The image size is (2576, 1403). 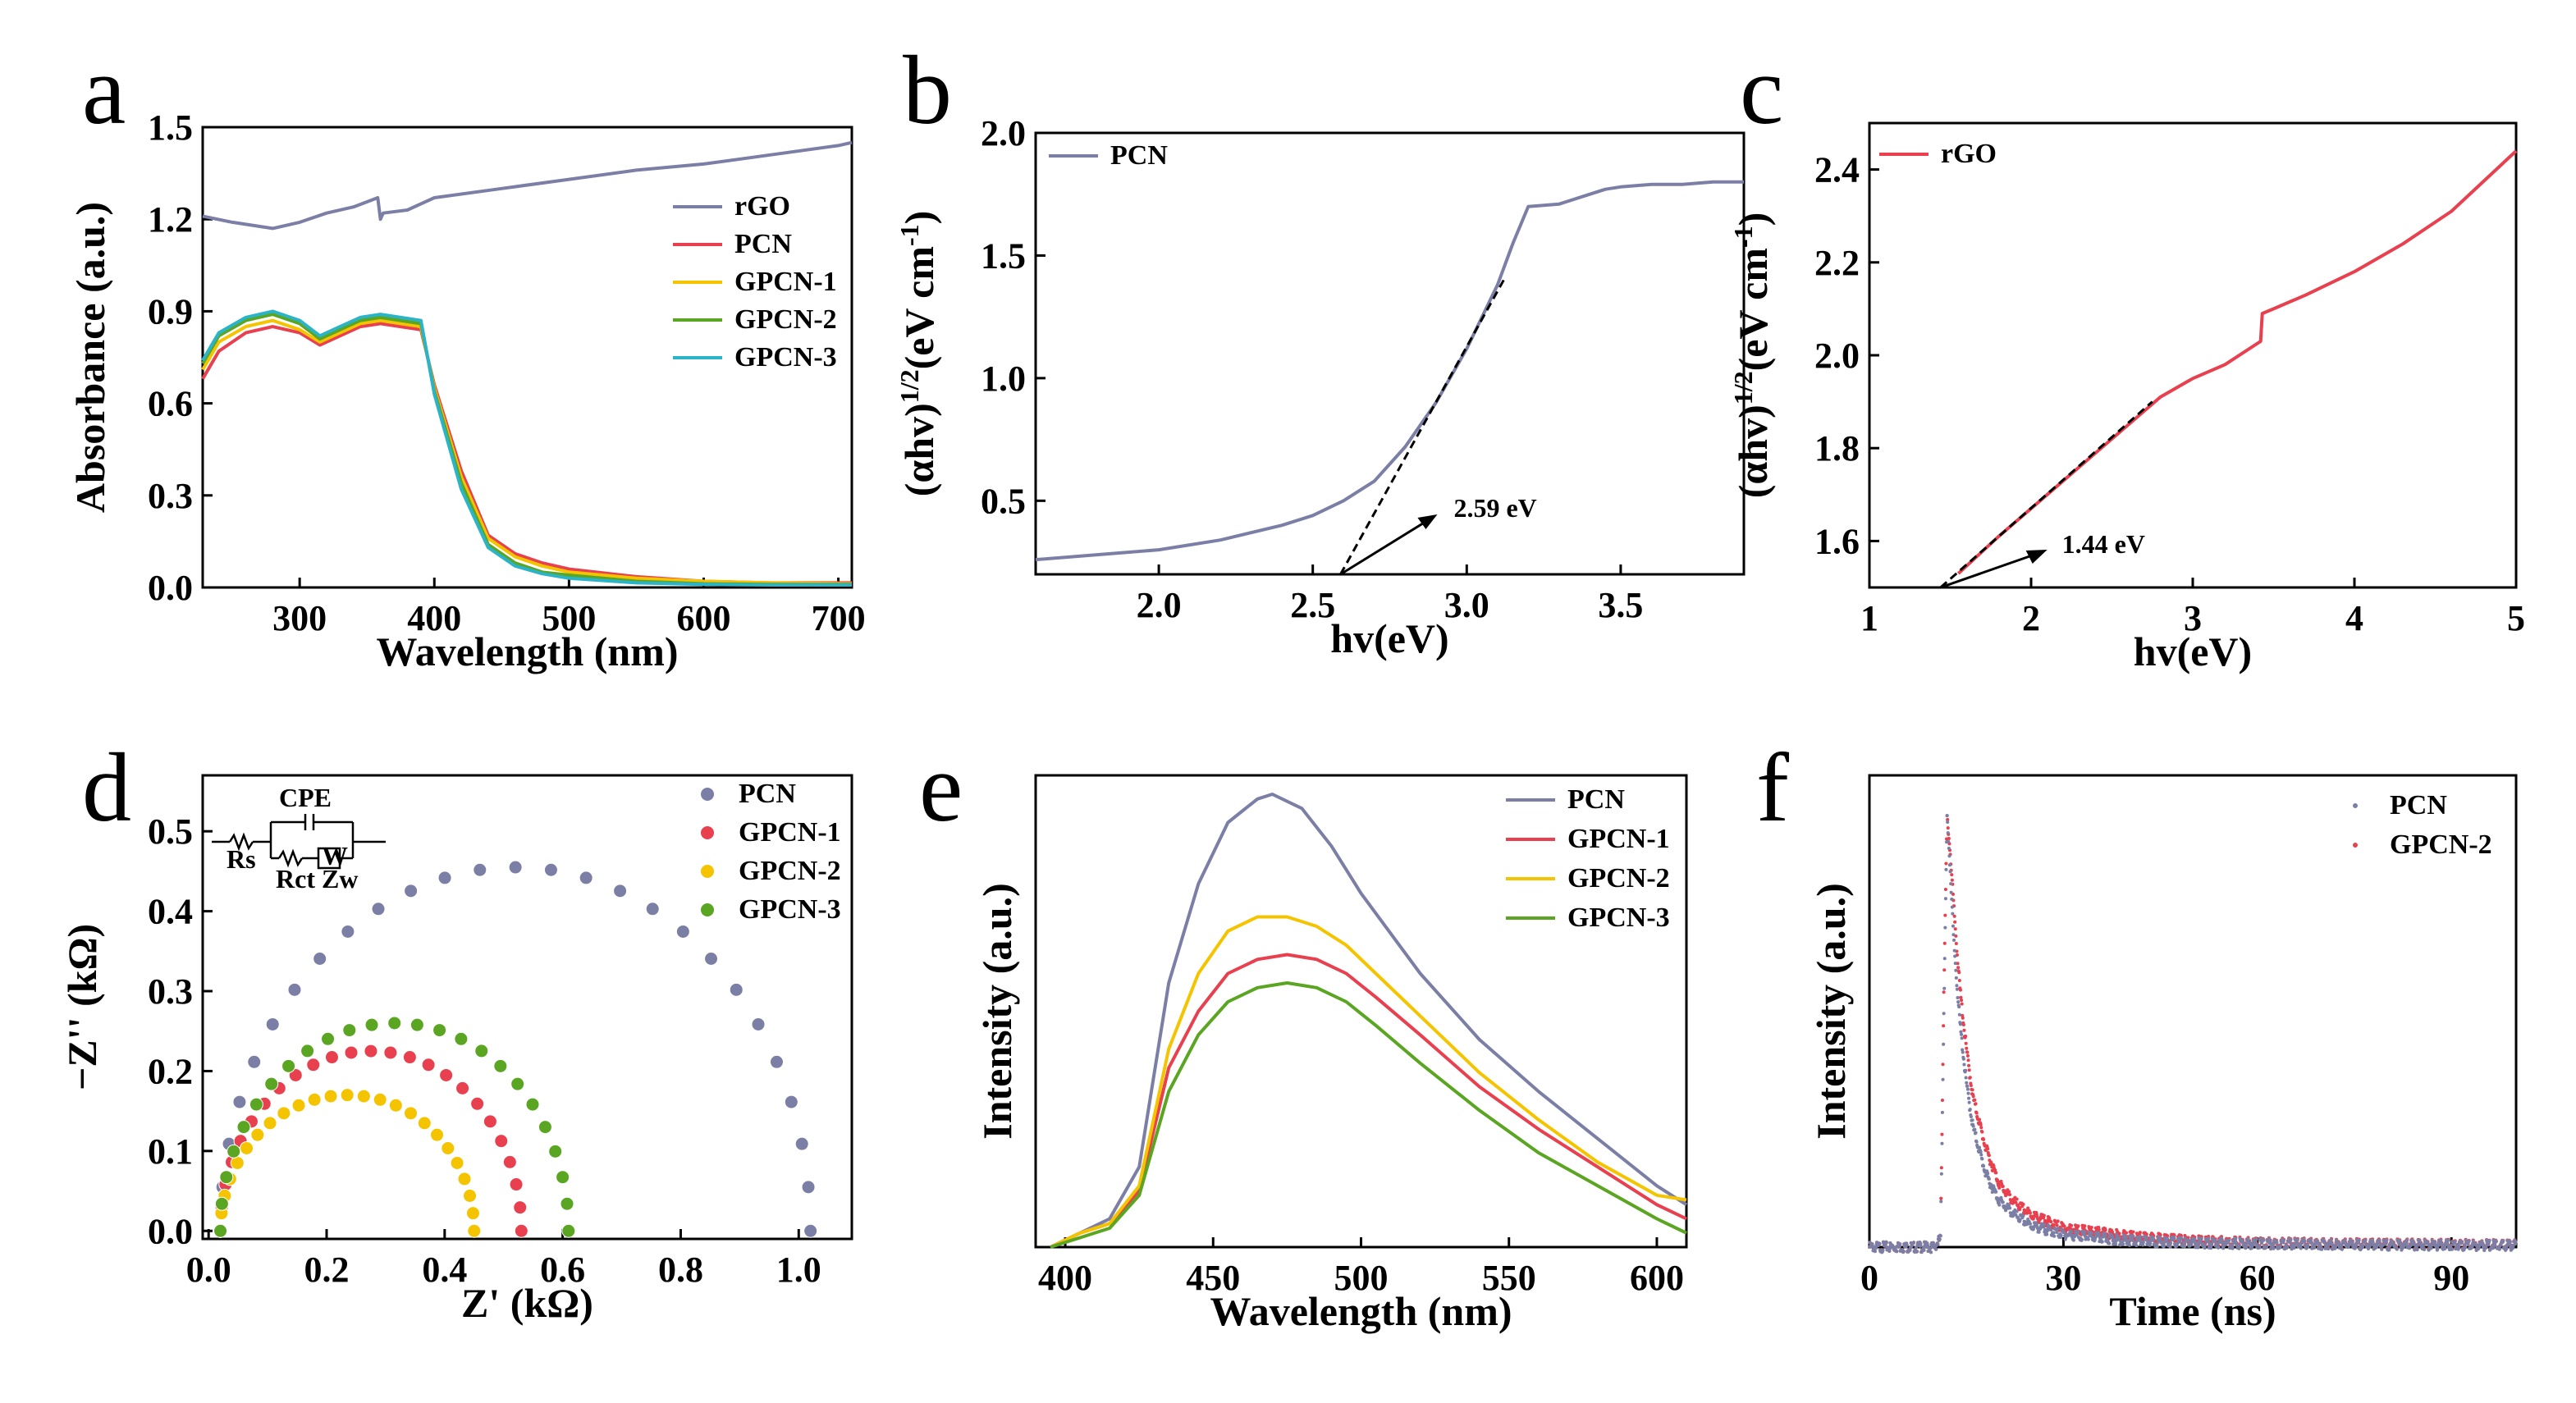 I want to click on x-tick-label: 600, so click(x=703, y=618).